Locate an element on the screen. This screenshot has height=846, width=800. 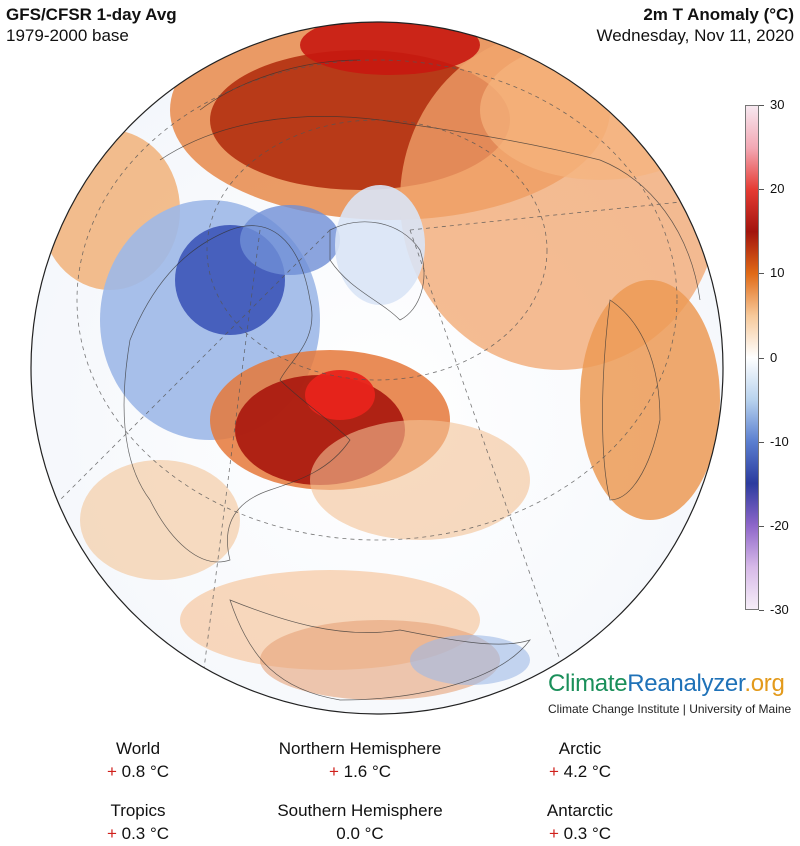
stat-label: Antarctic is located at coordinates (580, 810).